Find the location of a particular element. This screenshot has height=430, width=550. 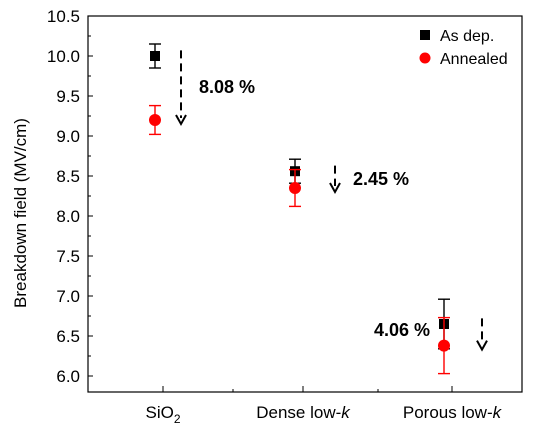

y-tick-label: 9.0 is located at coordinates (68, 136).